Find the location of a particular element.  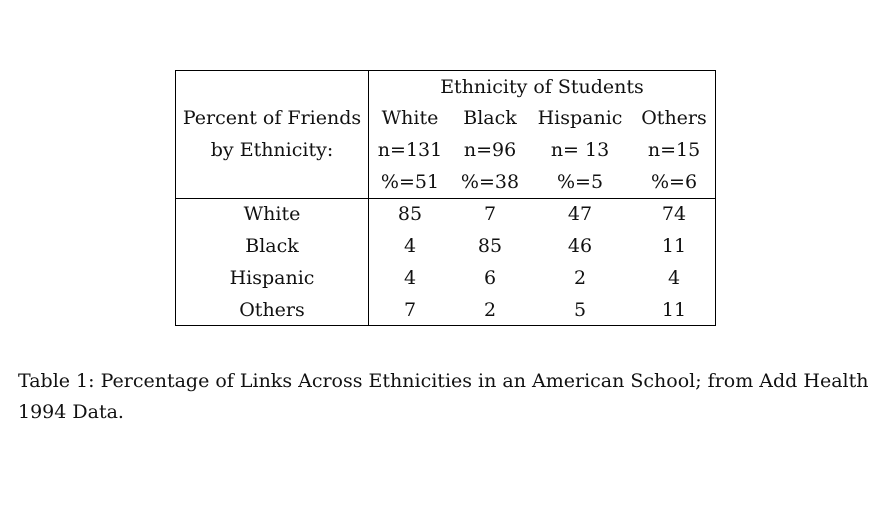

col-pct-hispanic: %=5 is located at coordinates (580, 182).